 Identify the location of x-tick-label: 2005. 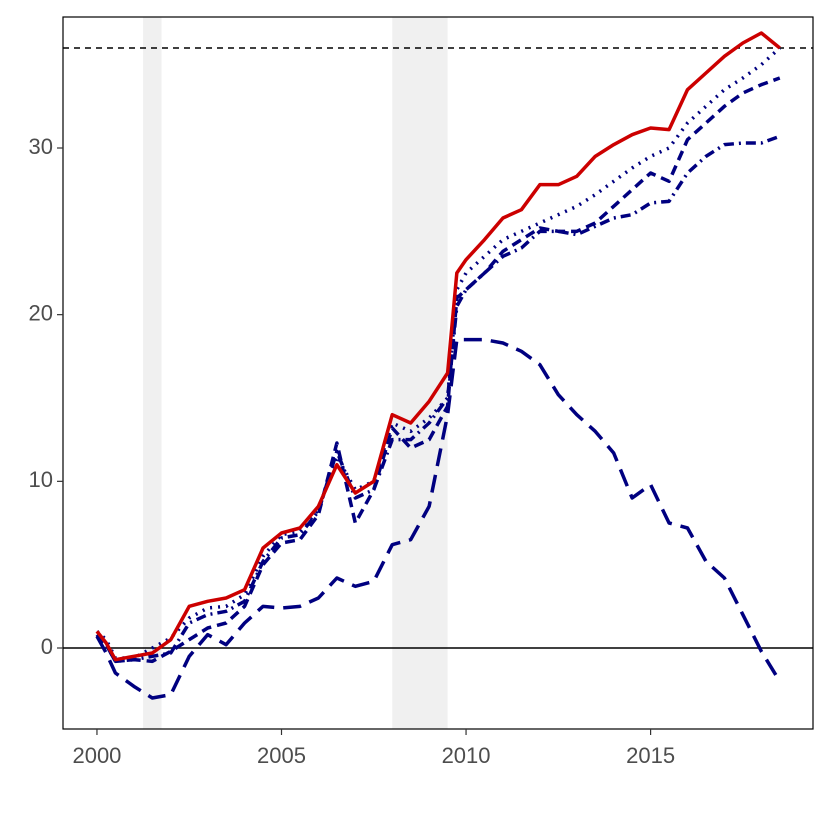
(281, 755).